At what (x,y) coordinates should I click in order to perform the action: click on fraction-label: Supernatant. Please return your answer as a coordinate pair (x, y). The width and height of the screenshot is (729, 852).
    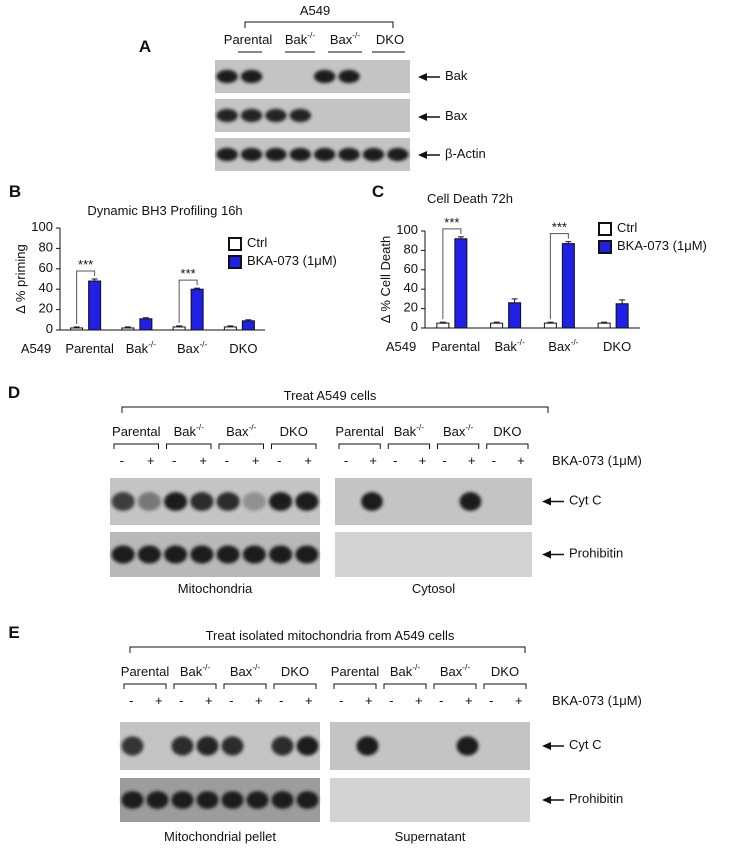
    Looking at the image, I should click on (430, 836).